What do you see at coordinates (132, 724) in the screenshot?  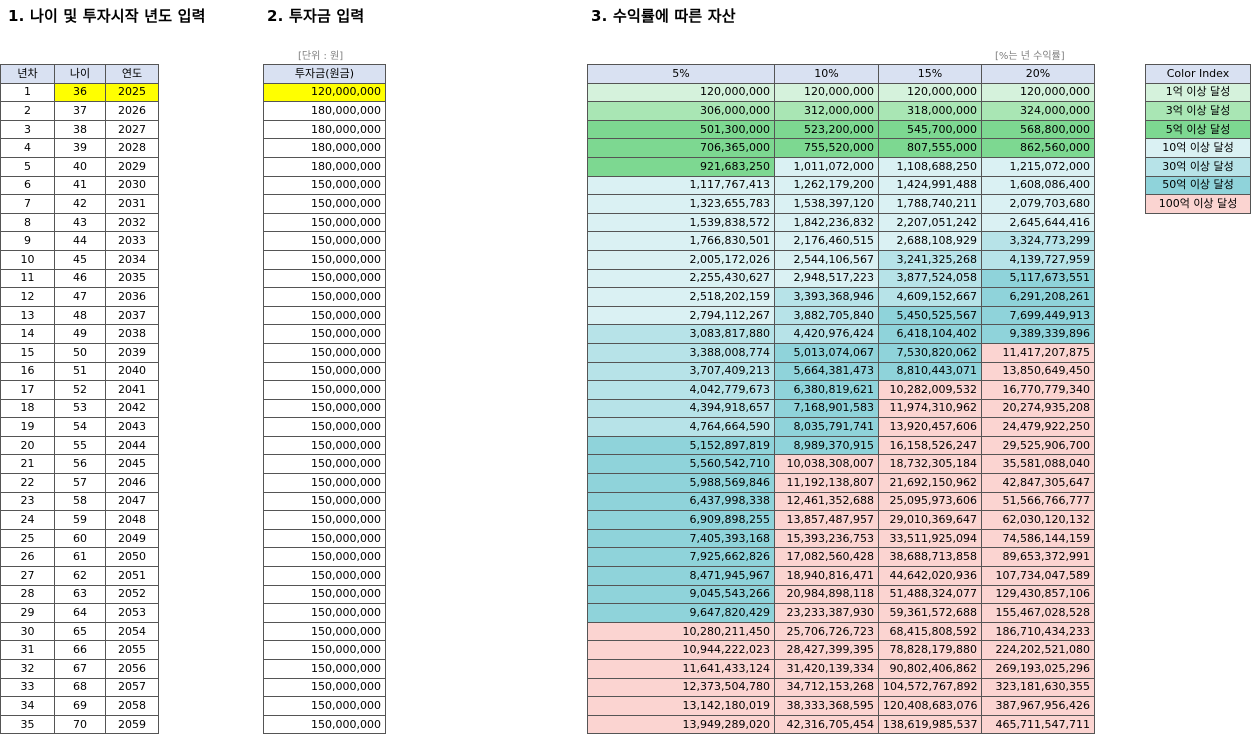 I see `cell-year: 2059` at bounding box center [132, 724].